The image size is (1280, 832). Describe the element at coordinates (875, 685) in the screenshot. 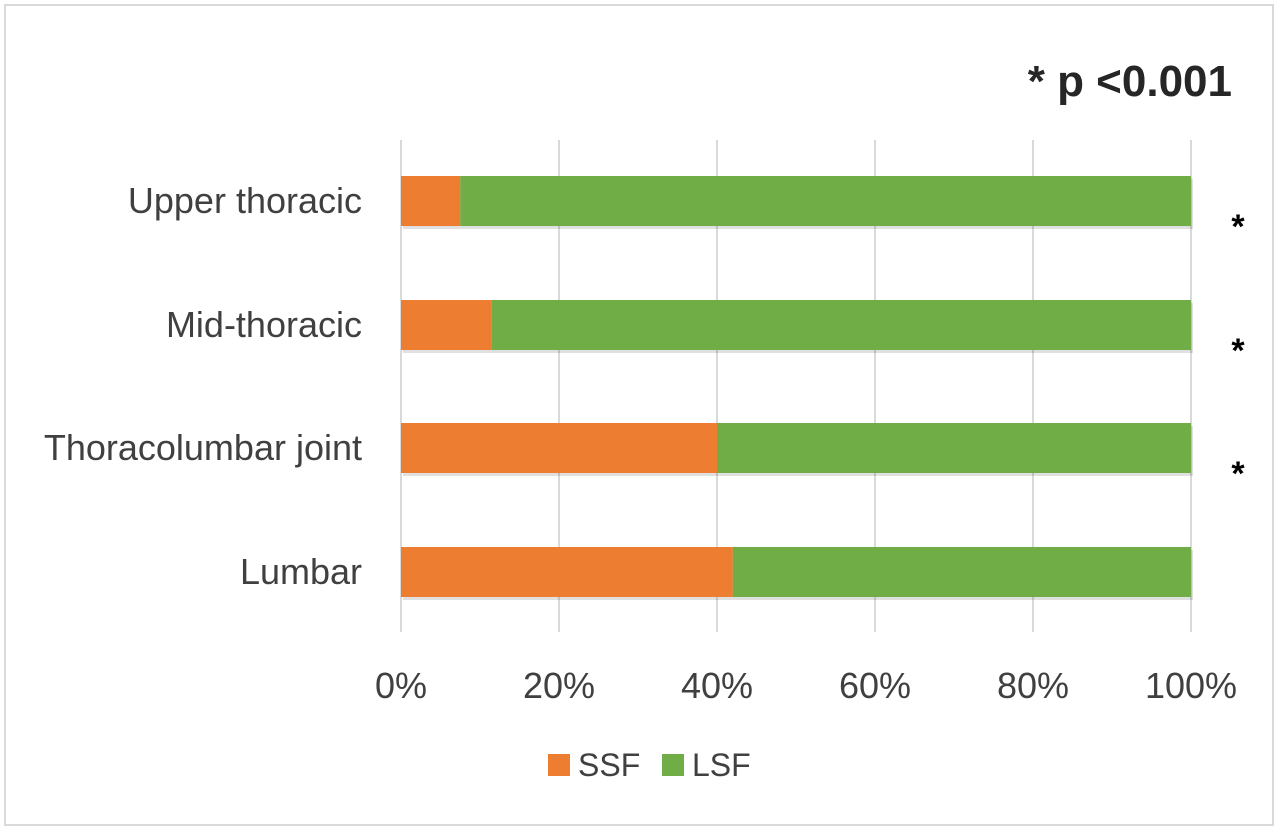

I see `x-tick-label: 60%` at that location.